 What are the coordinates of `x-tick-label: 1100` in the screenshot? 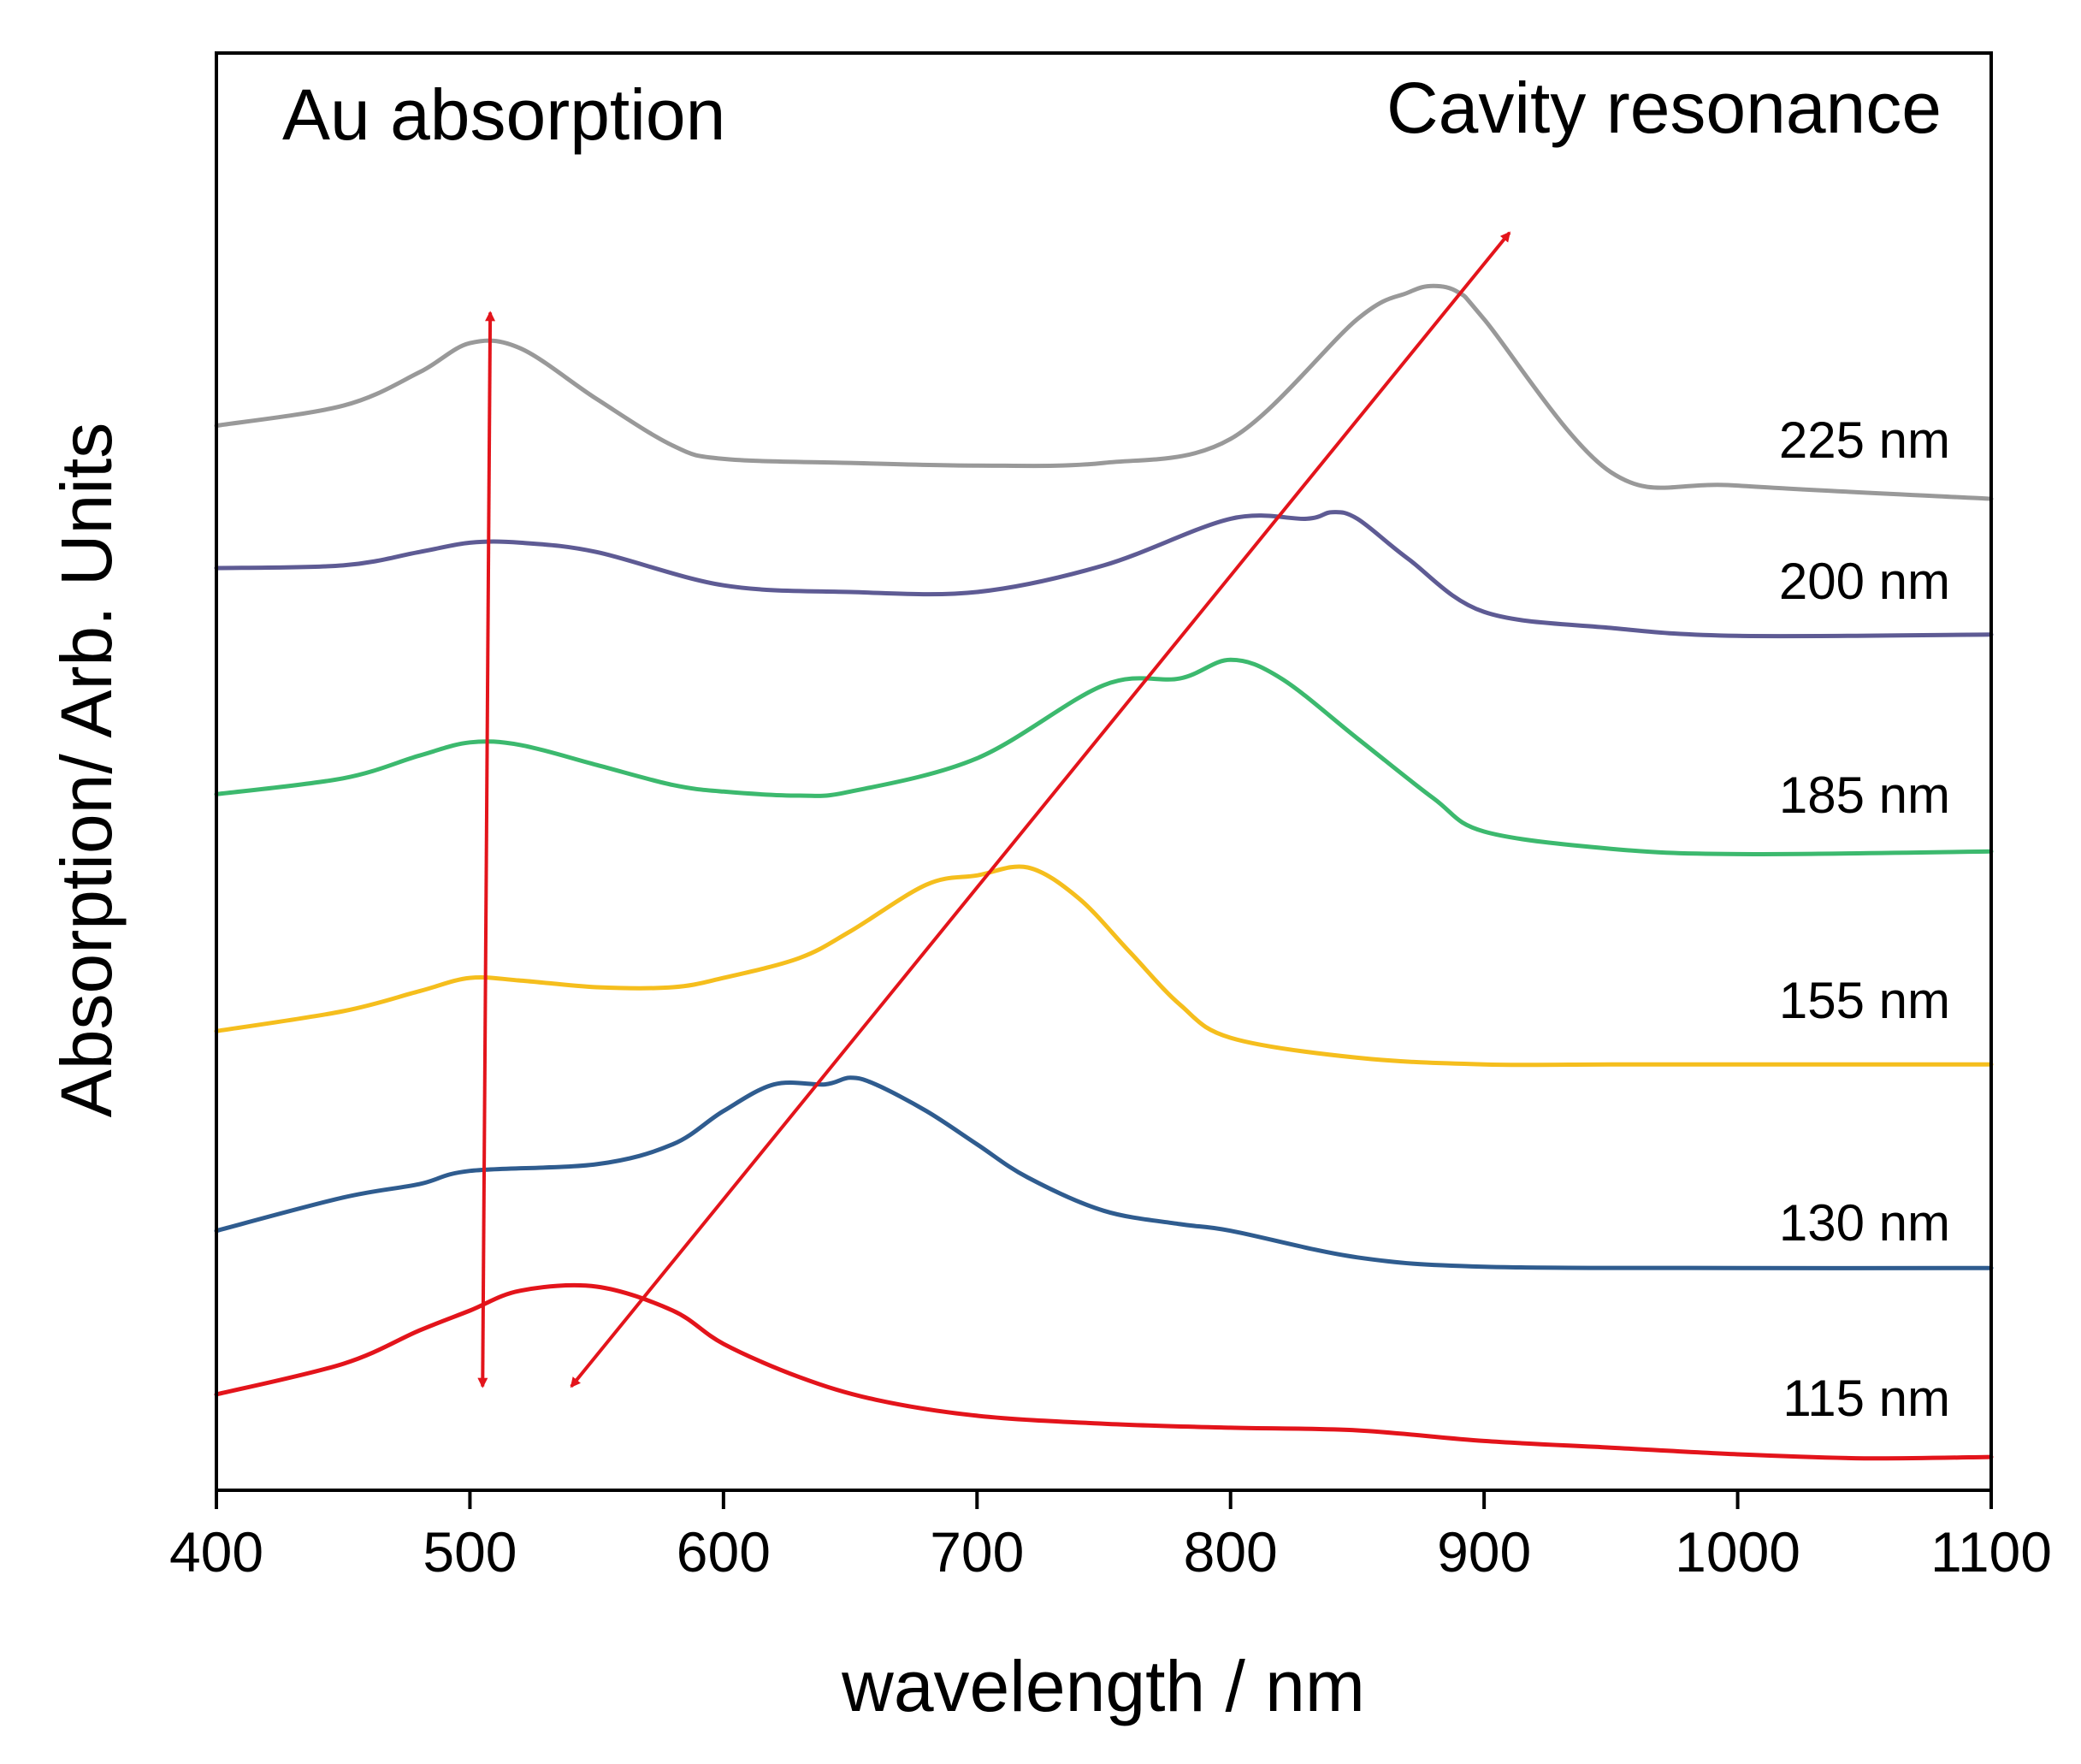 It's located at (1991, 1551).